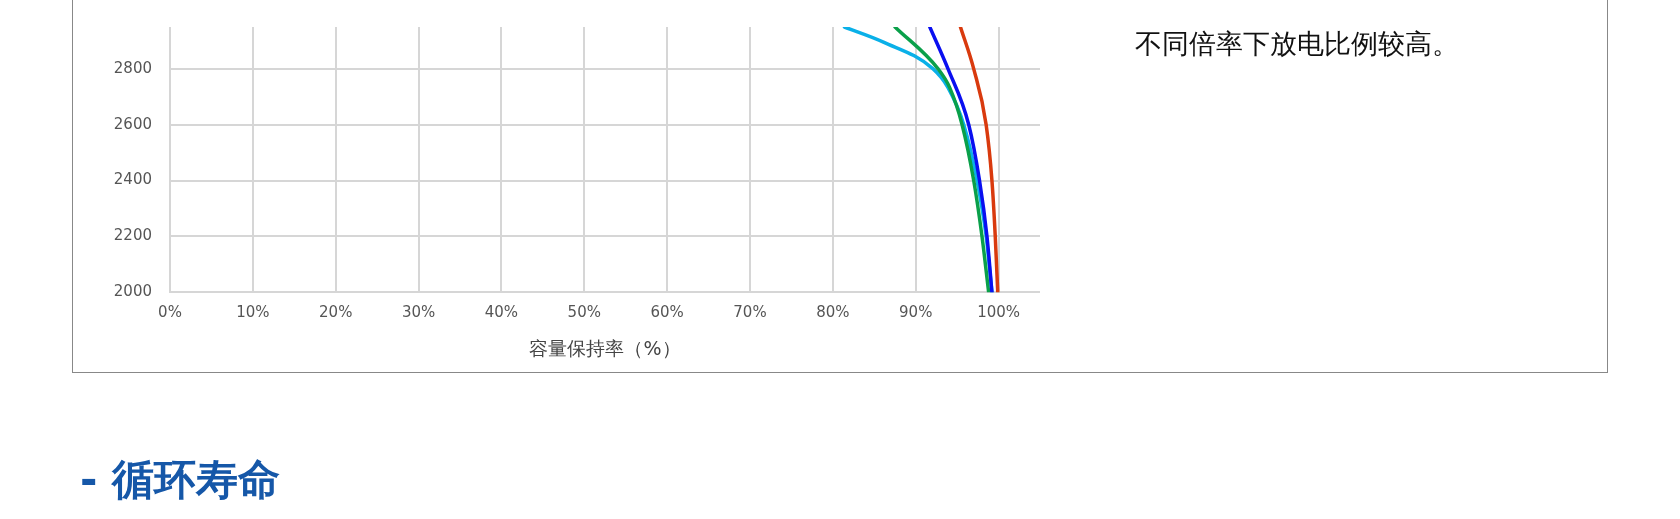 Image resolution: width=1680 pixels, height=519 pixels. What do you see at coordinates (501, 312) in the screenshot?
I see `x-tick-label: 40%` at bounding box center [501, 312].